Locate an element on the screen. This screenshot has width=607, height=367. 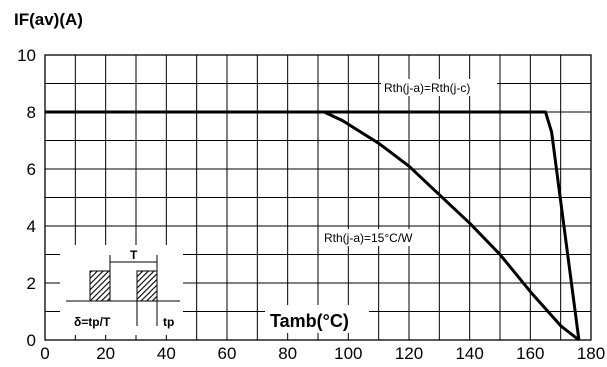
inset-pulse-label: tp is located at coordinates (168, 322).